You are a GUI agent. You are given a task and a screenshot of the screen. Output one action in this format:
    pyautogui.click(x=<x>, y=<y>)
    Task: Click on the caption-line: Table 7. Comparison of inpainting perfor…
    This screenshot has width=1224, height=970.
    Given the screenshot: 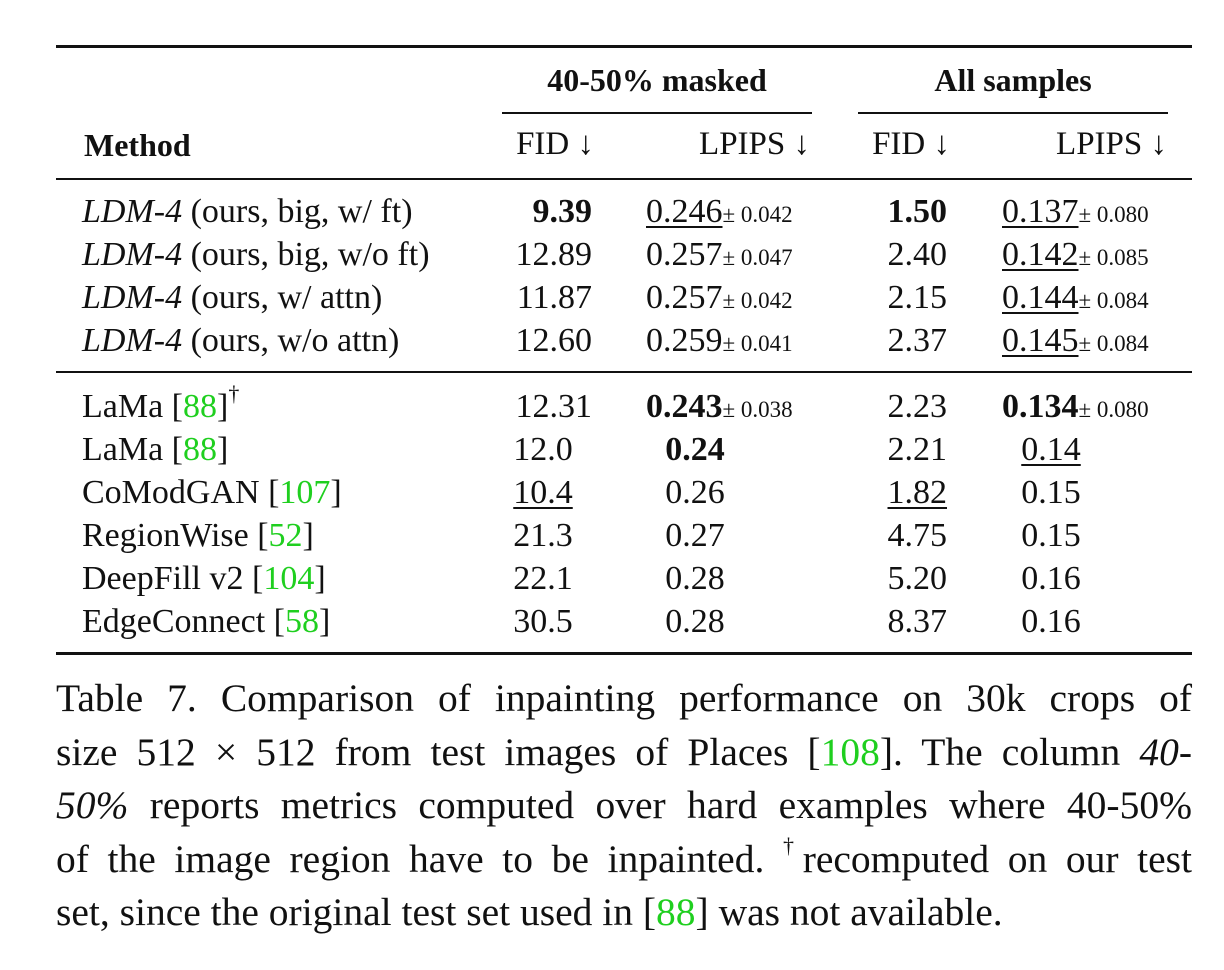 What is the action you would take?
    pyautogui.click(x=624, y=698)
    